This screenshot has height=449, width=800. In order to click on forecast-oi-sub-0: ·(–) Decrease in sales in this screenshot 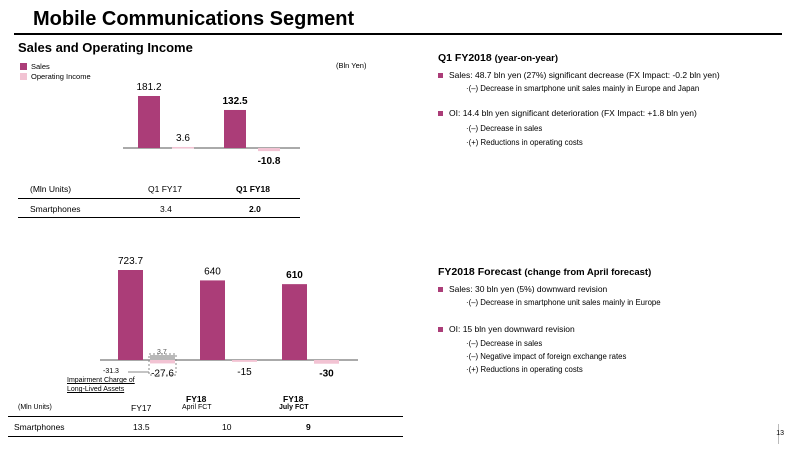, I will do `click(504, 343)`.